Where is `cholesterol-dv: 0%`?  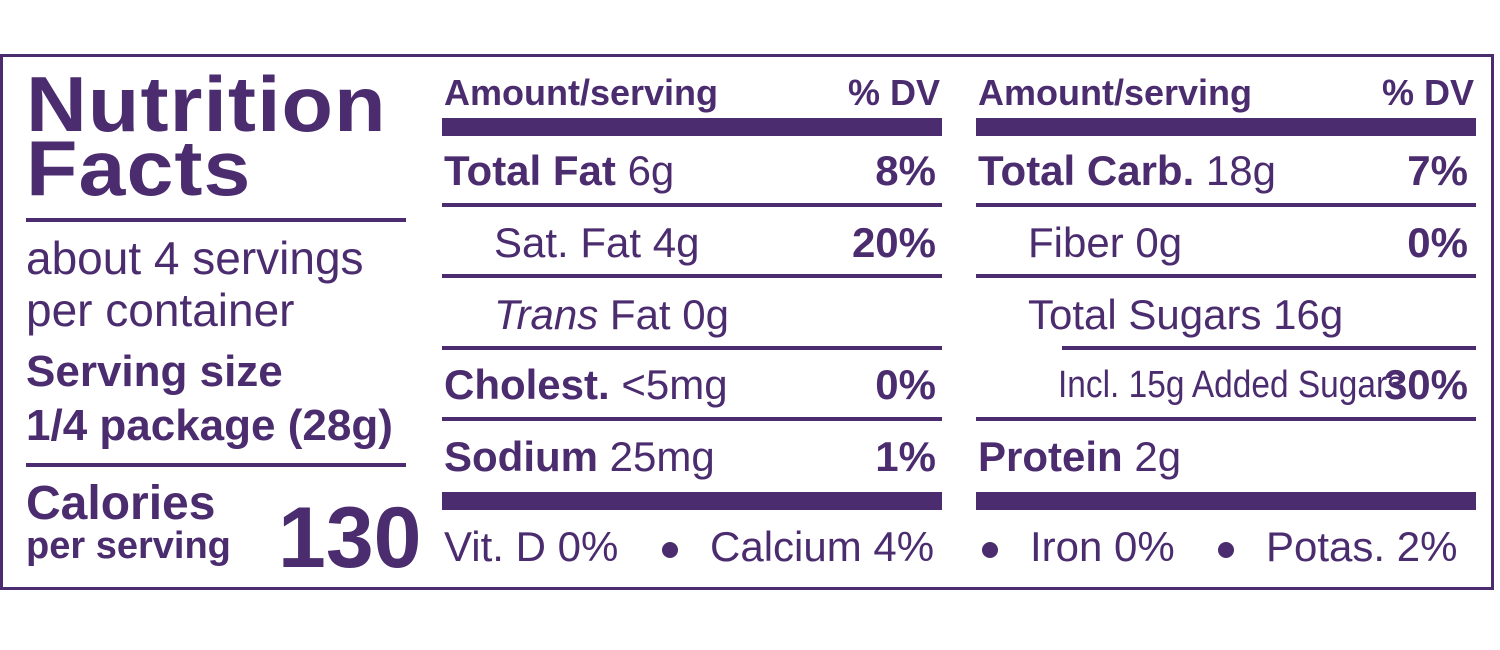 cholesterol-dv: 0% is located at coordinates (905, 384).